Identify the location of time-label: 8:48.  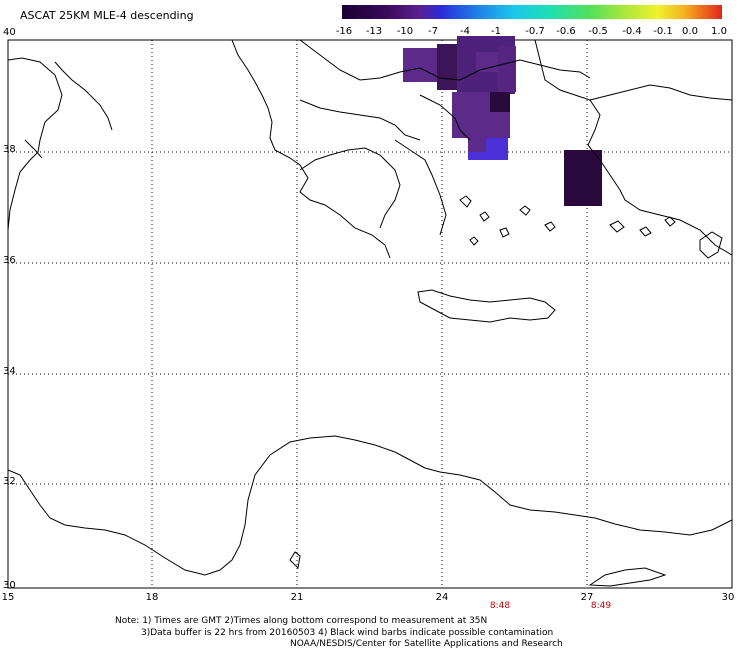
(500, 606).